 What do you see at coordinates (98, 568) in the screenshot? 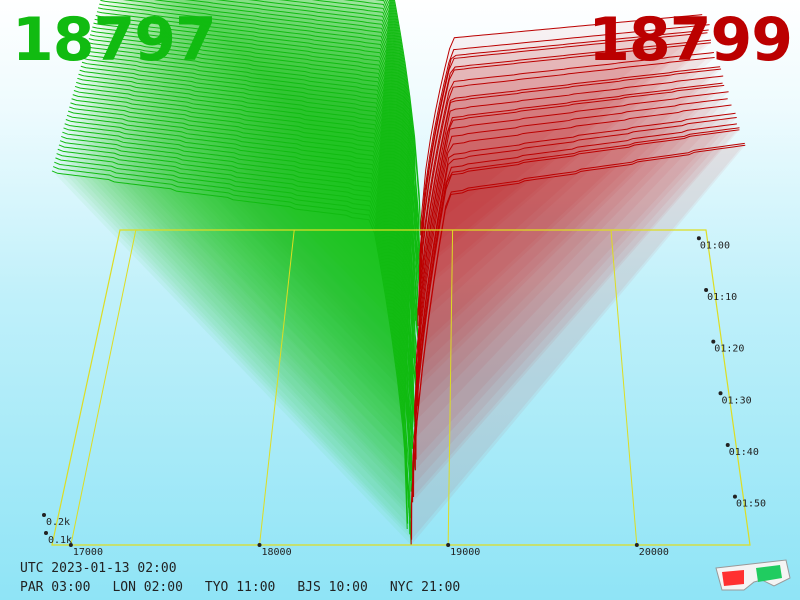
I see `utc-timestamp: UTC 2023-01-13 02:00` at bounding box center [98, 568].